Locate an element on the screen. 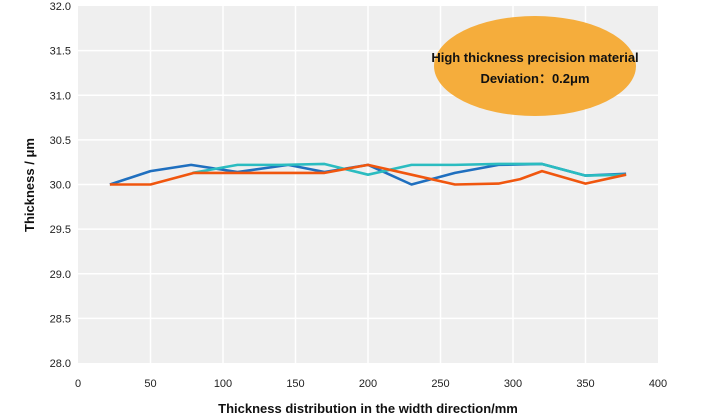 The image size is (706, 416). y-tick-label: 30.5 is located at coordinates (60, 141).